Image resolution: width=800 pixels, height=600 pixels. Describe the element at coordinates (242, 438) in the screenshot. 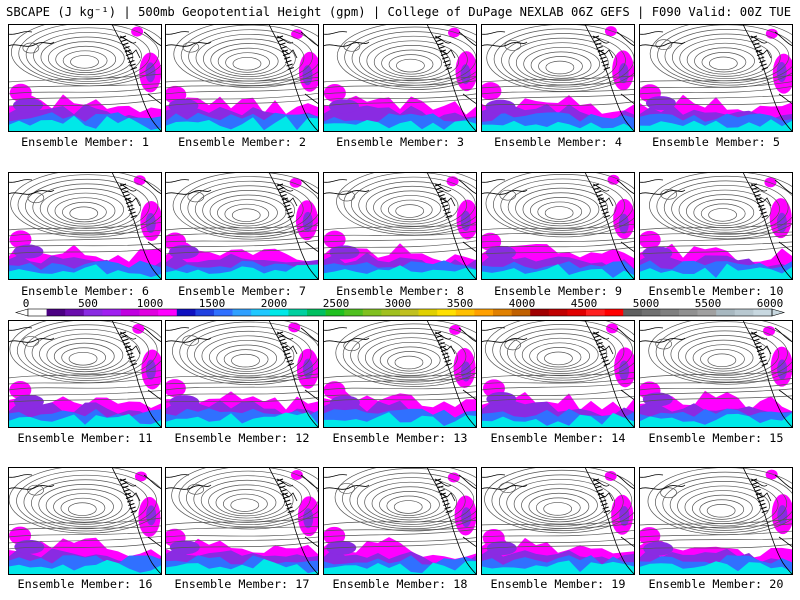

I see `ensemble-member-label: Ensemble Member: 12` at that location.